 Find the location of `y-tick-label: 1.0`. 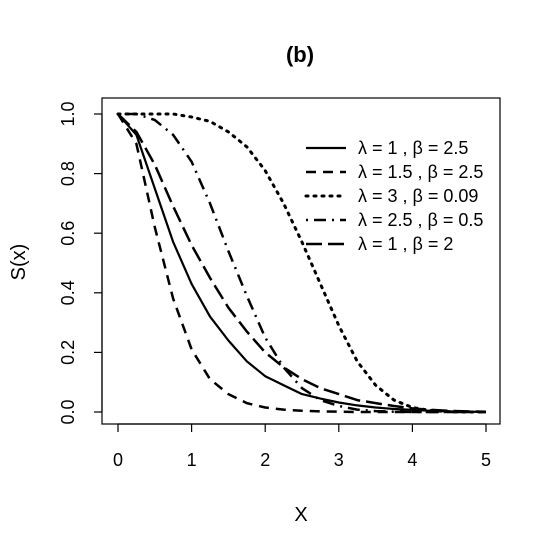

y-tick-label: 1.0 is located at coordinates (68, 113).